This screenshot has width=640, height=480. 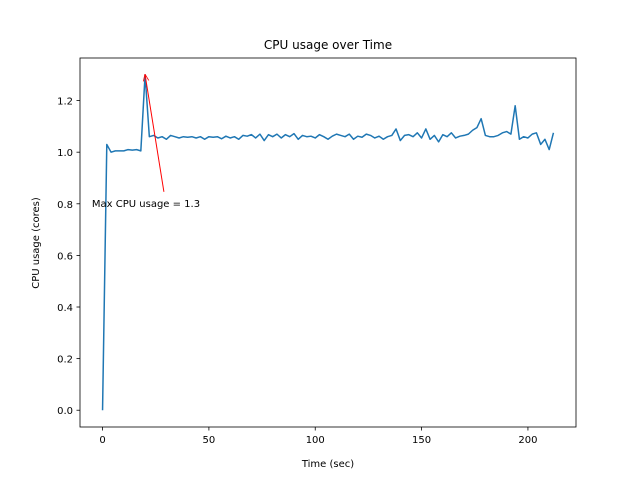 I want to click on x-tick-label: 200, so click(x=527, y=440).